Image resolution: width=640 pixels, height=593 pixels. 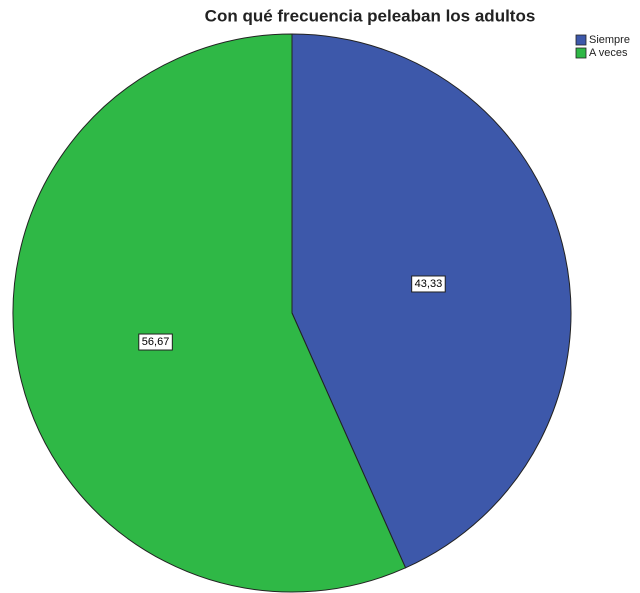 I want to click on data-label-text: 43,33, so click(x=429, y=284).